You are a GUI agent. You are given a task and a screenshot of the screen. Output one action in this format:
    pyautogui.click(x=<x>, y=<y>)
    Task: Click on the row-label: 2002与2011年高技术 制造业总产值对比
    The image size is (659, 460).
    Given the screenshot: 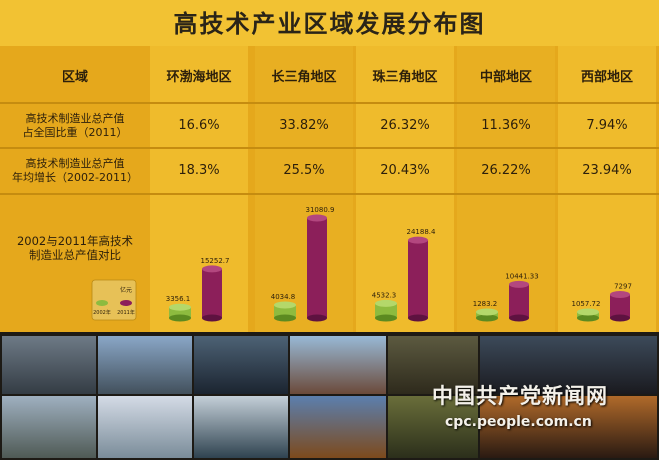 What is the action you would take?
    pyautogui.click(x=75, y=248)
    